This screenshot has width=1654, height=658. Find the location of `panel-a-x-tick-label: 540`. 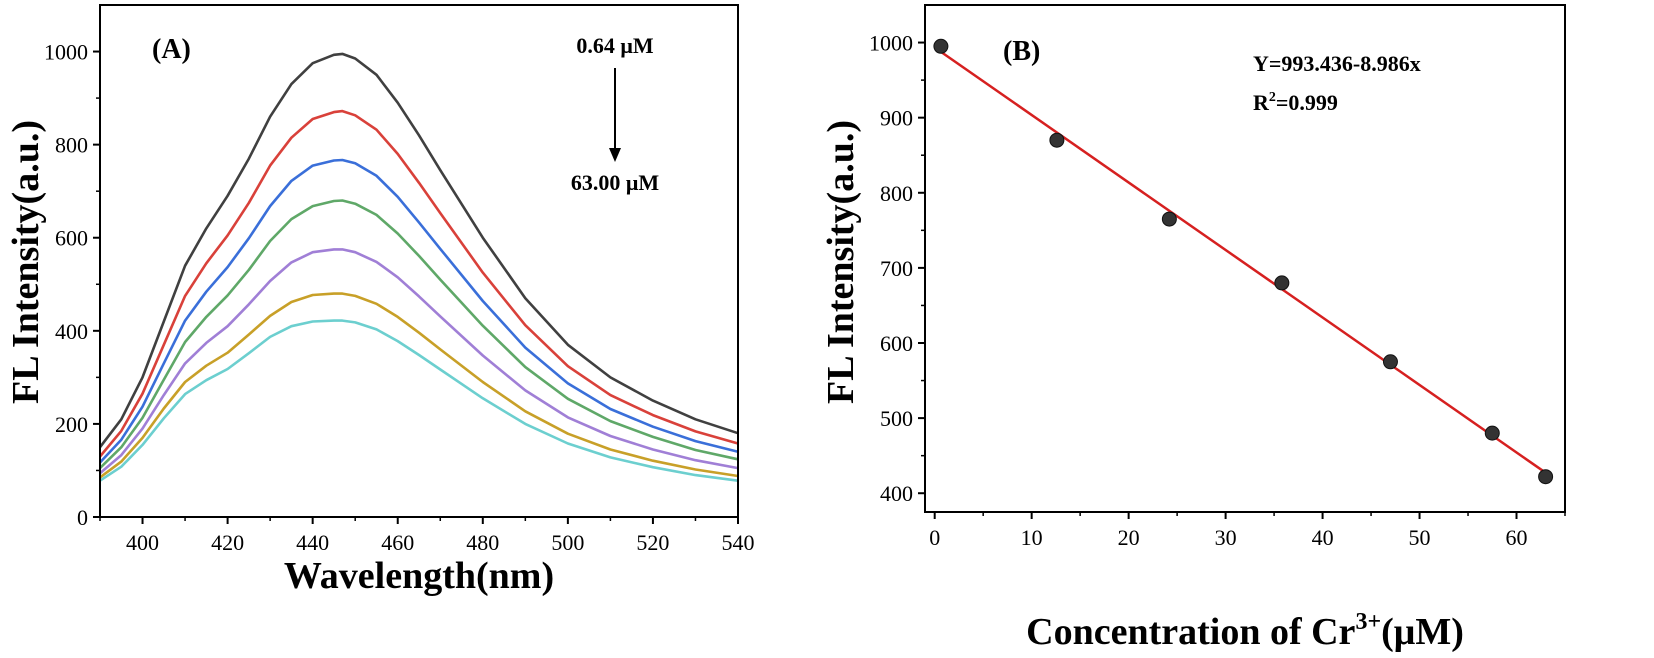

panel-a-x-tick-label: 540 is located at coordinates (738, 542).